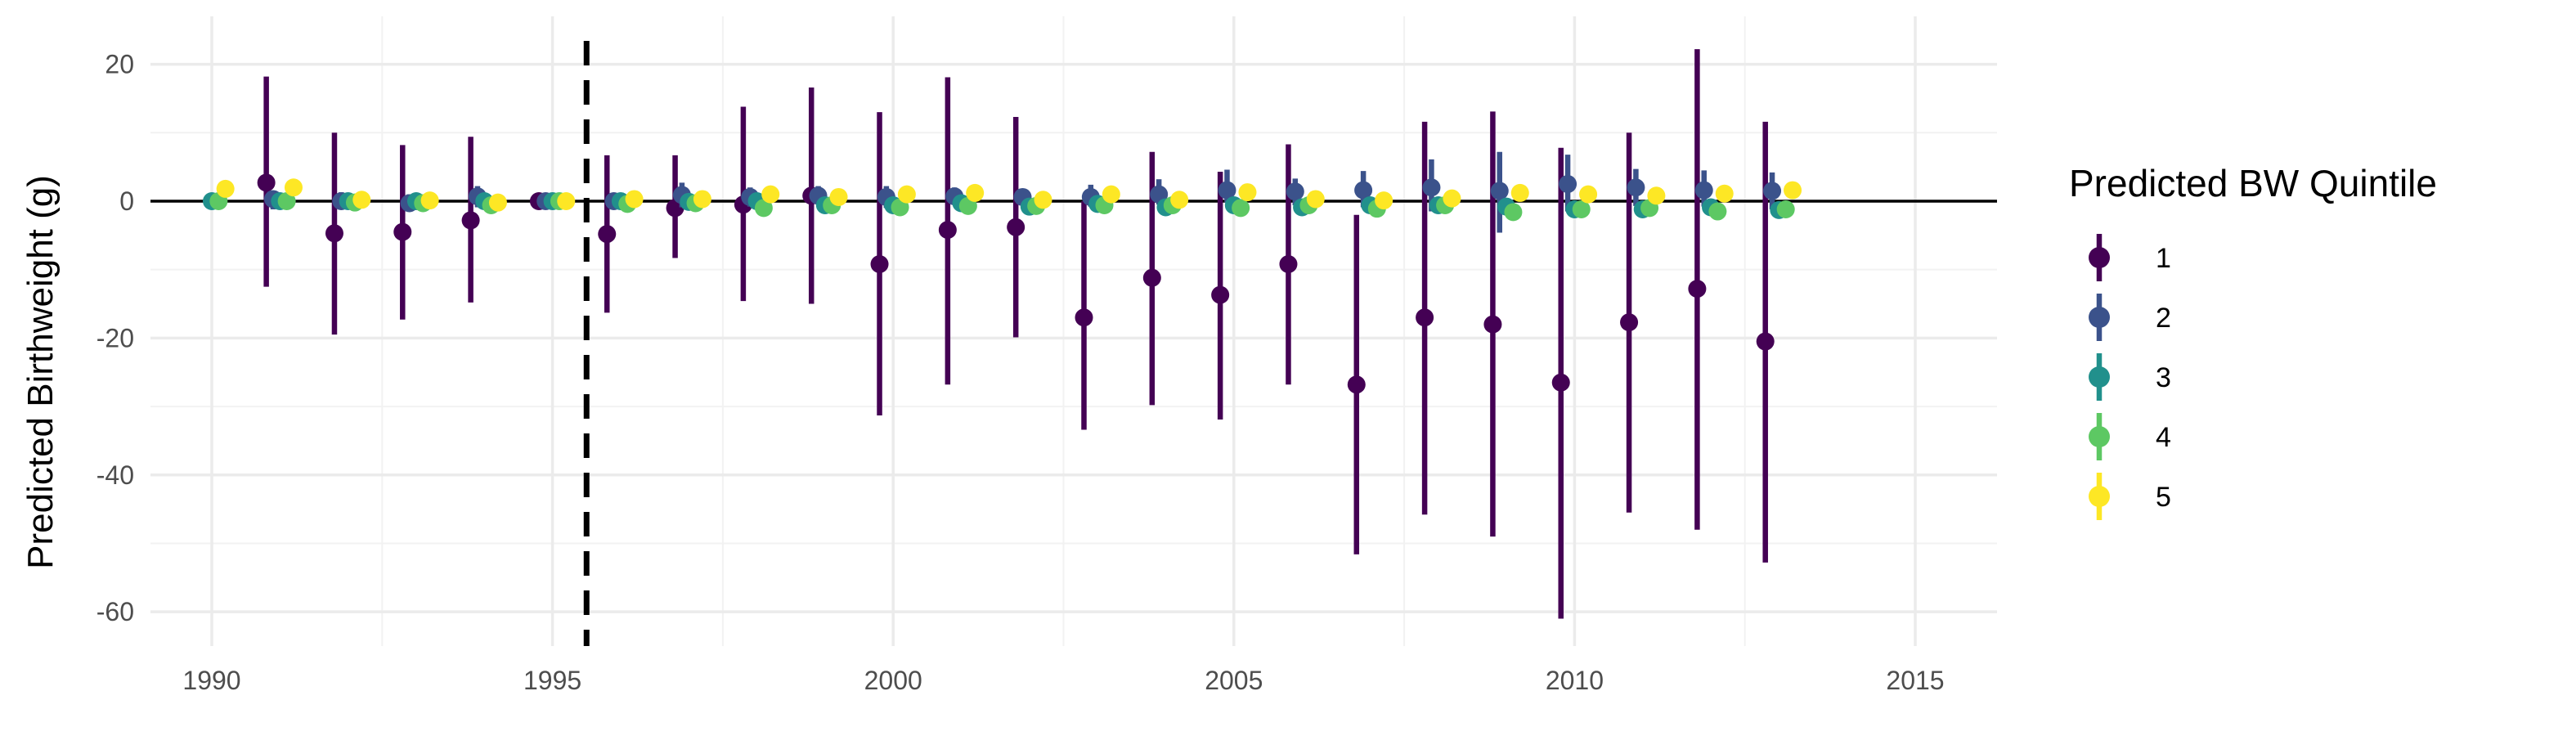  What do you see at coordinates (1575, 680) in the screenshot?
I see `x-tick-label: 2010` at bounding box center [1575, 680].